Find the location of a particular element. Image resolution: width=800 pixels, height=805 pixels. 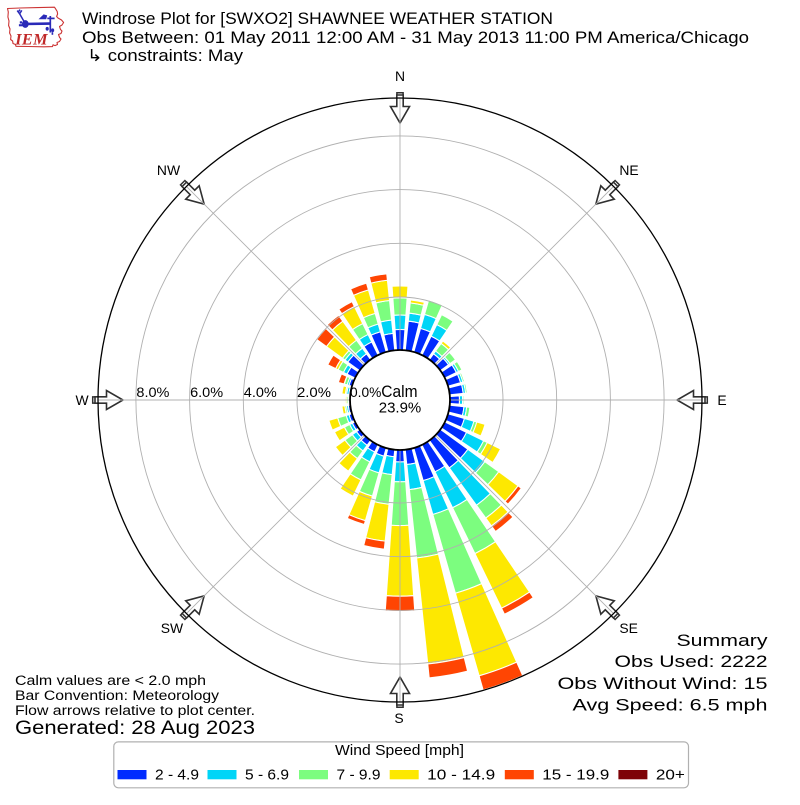

svg-text: Calm is located at coordinates (399, 392).